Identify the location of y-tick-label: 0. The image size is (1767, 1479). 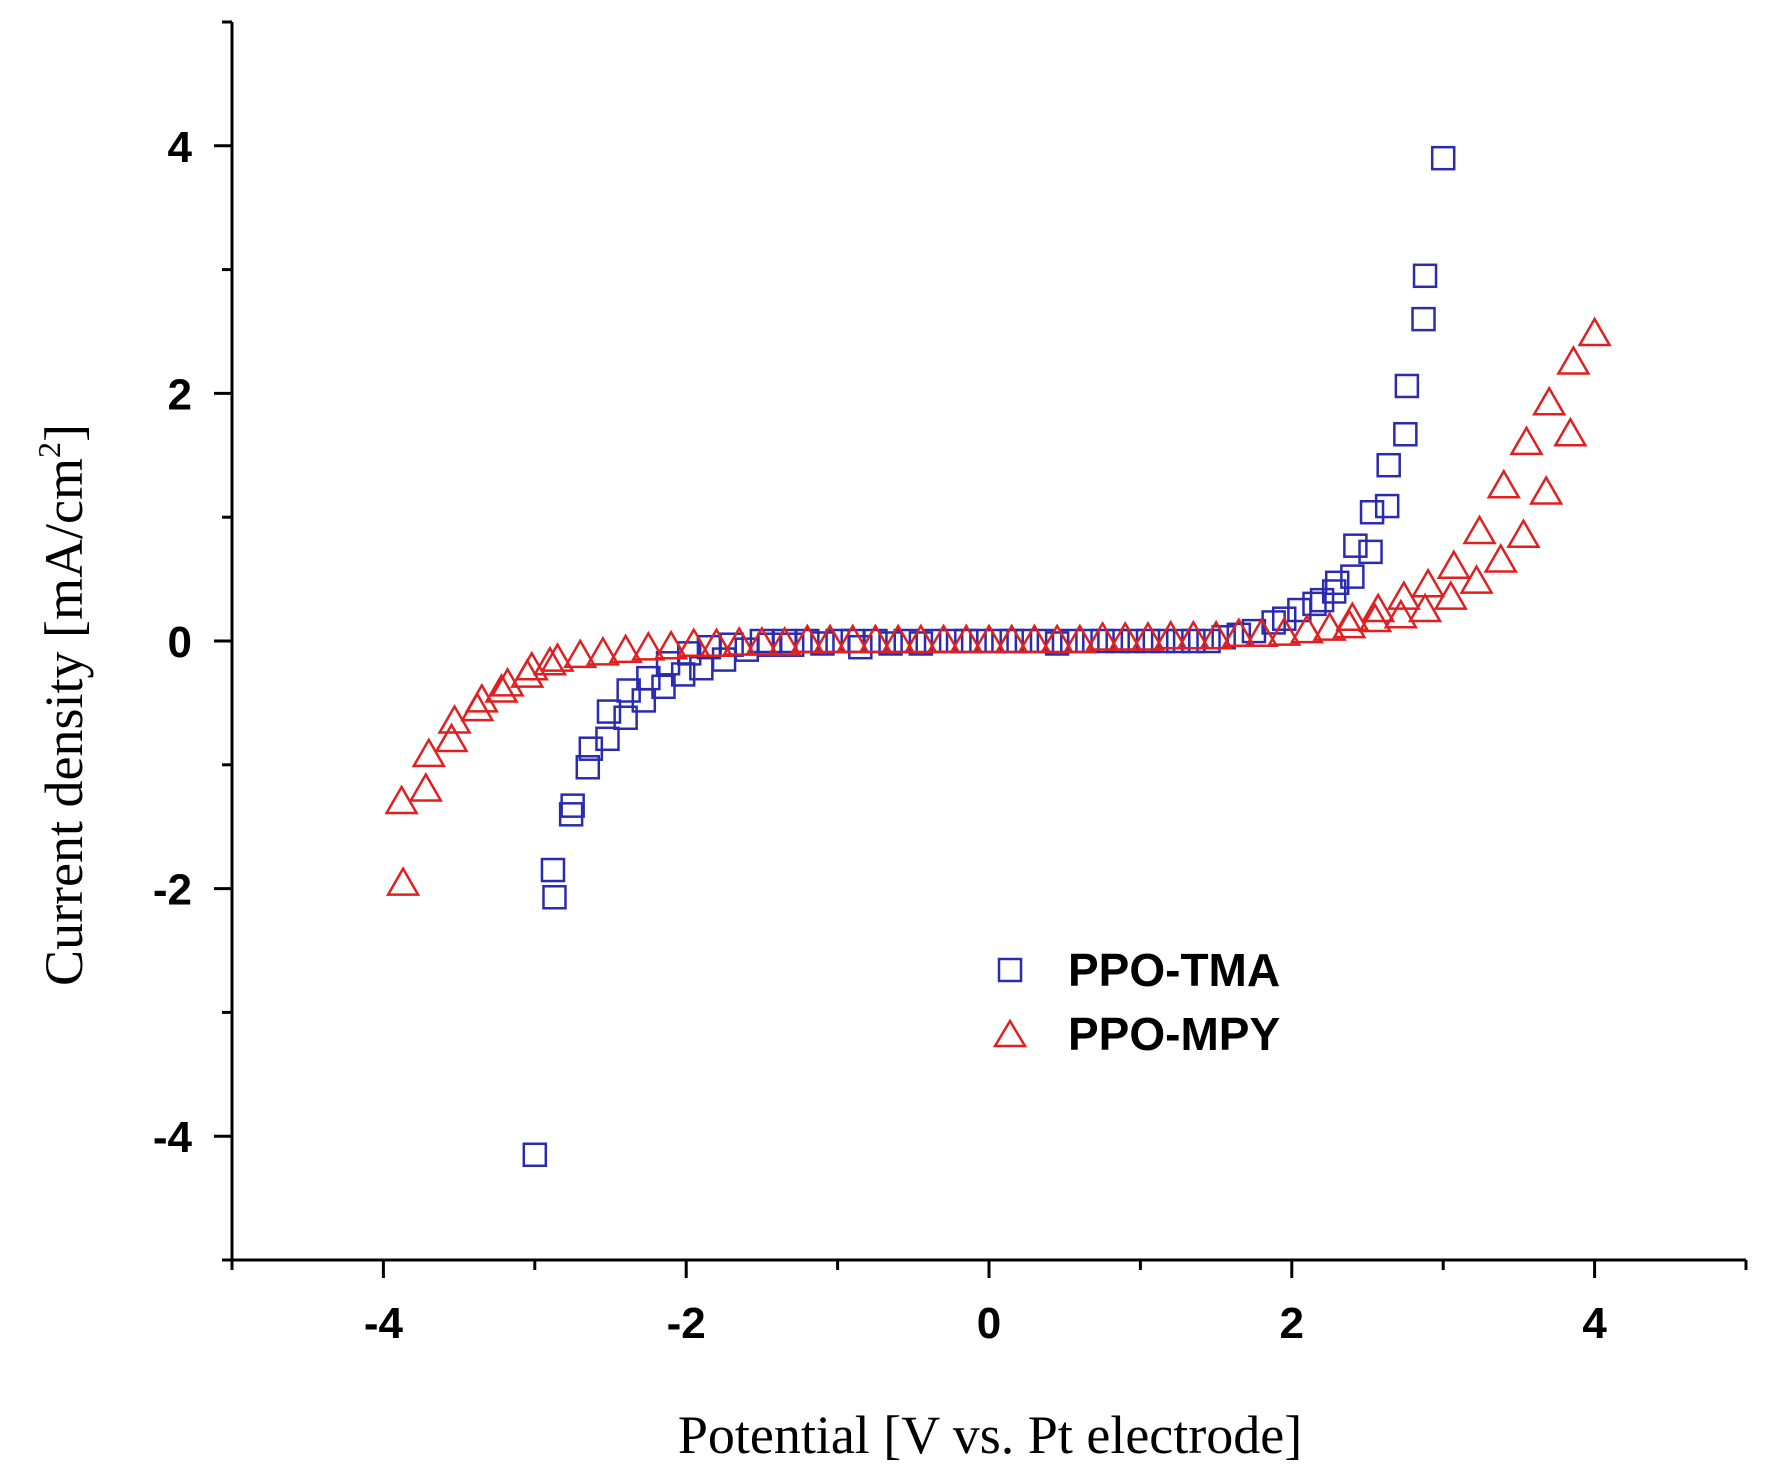
(180, 642).